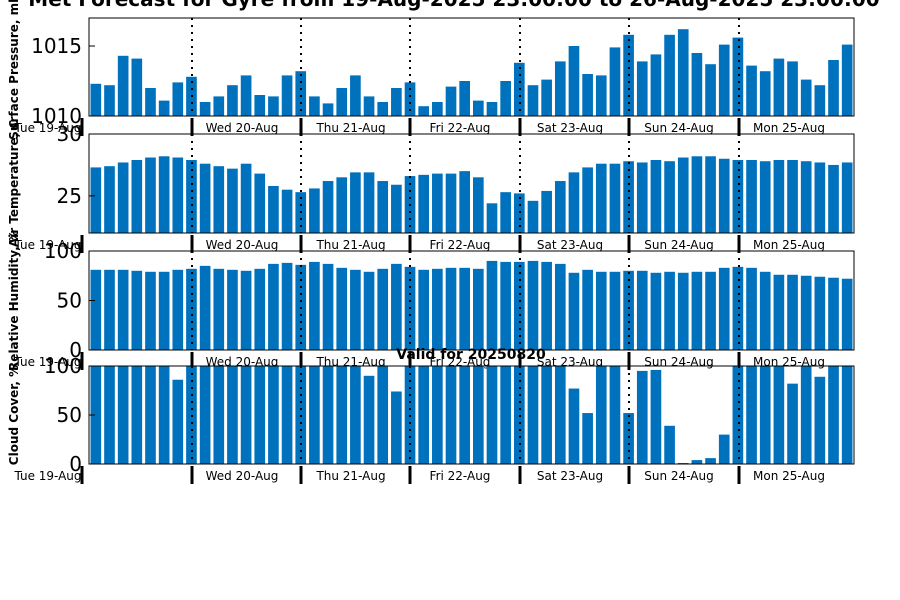  I want to click on day-label: Sun 24-Aug, so click(678, 128).